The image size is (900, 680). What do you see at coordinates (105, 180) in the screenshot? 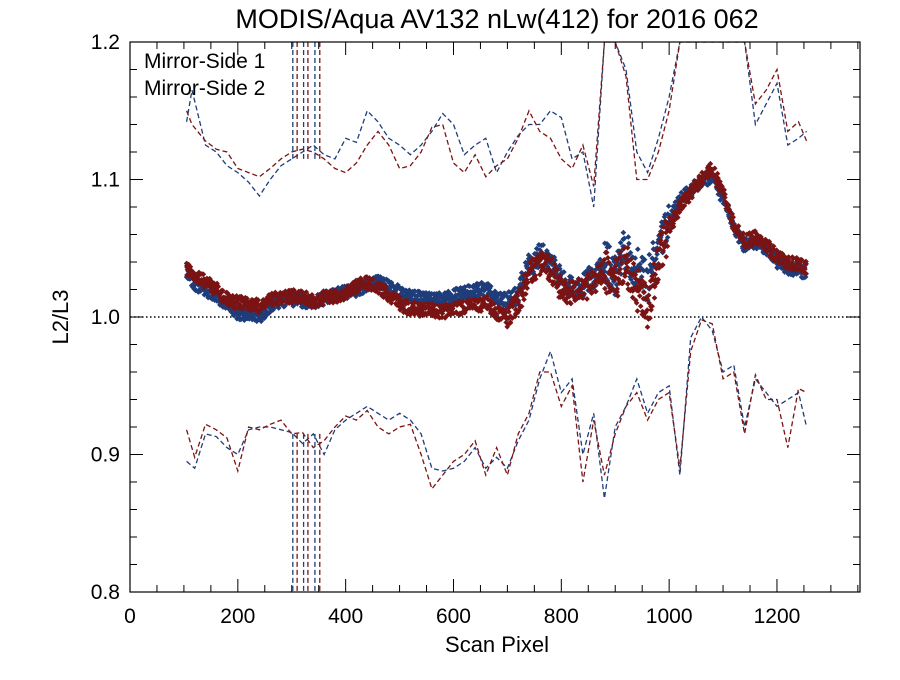
I see `y-tick-label: 1.1` at bounding box center [105, 180].